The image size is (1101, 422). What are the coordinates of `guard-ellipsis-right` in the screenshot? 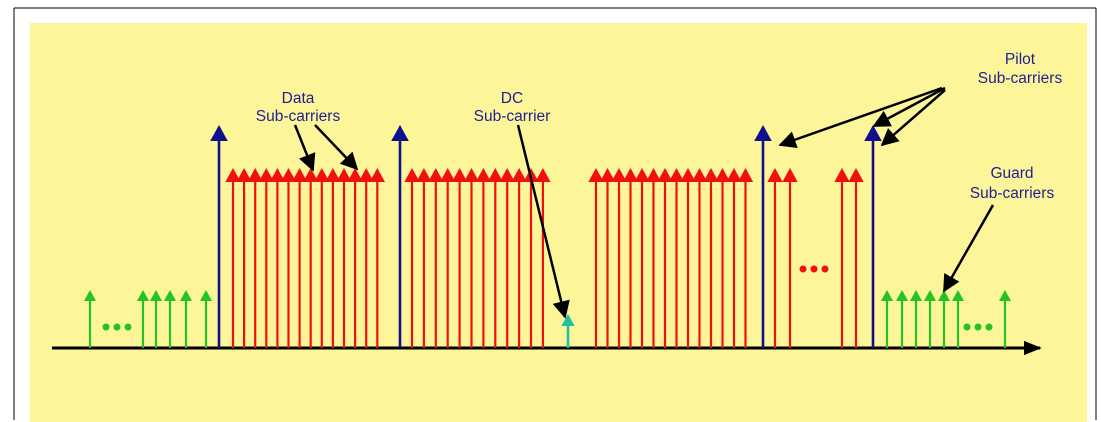 It's located at (978, 327).